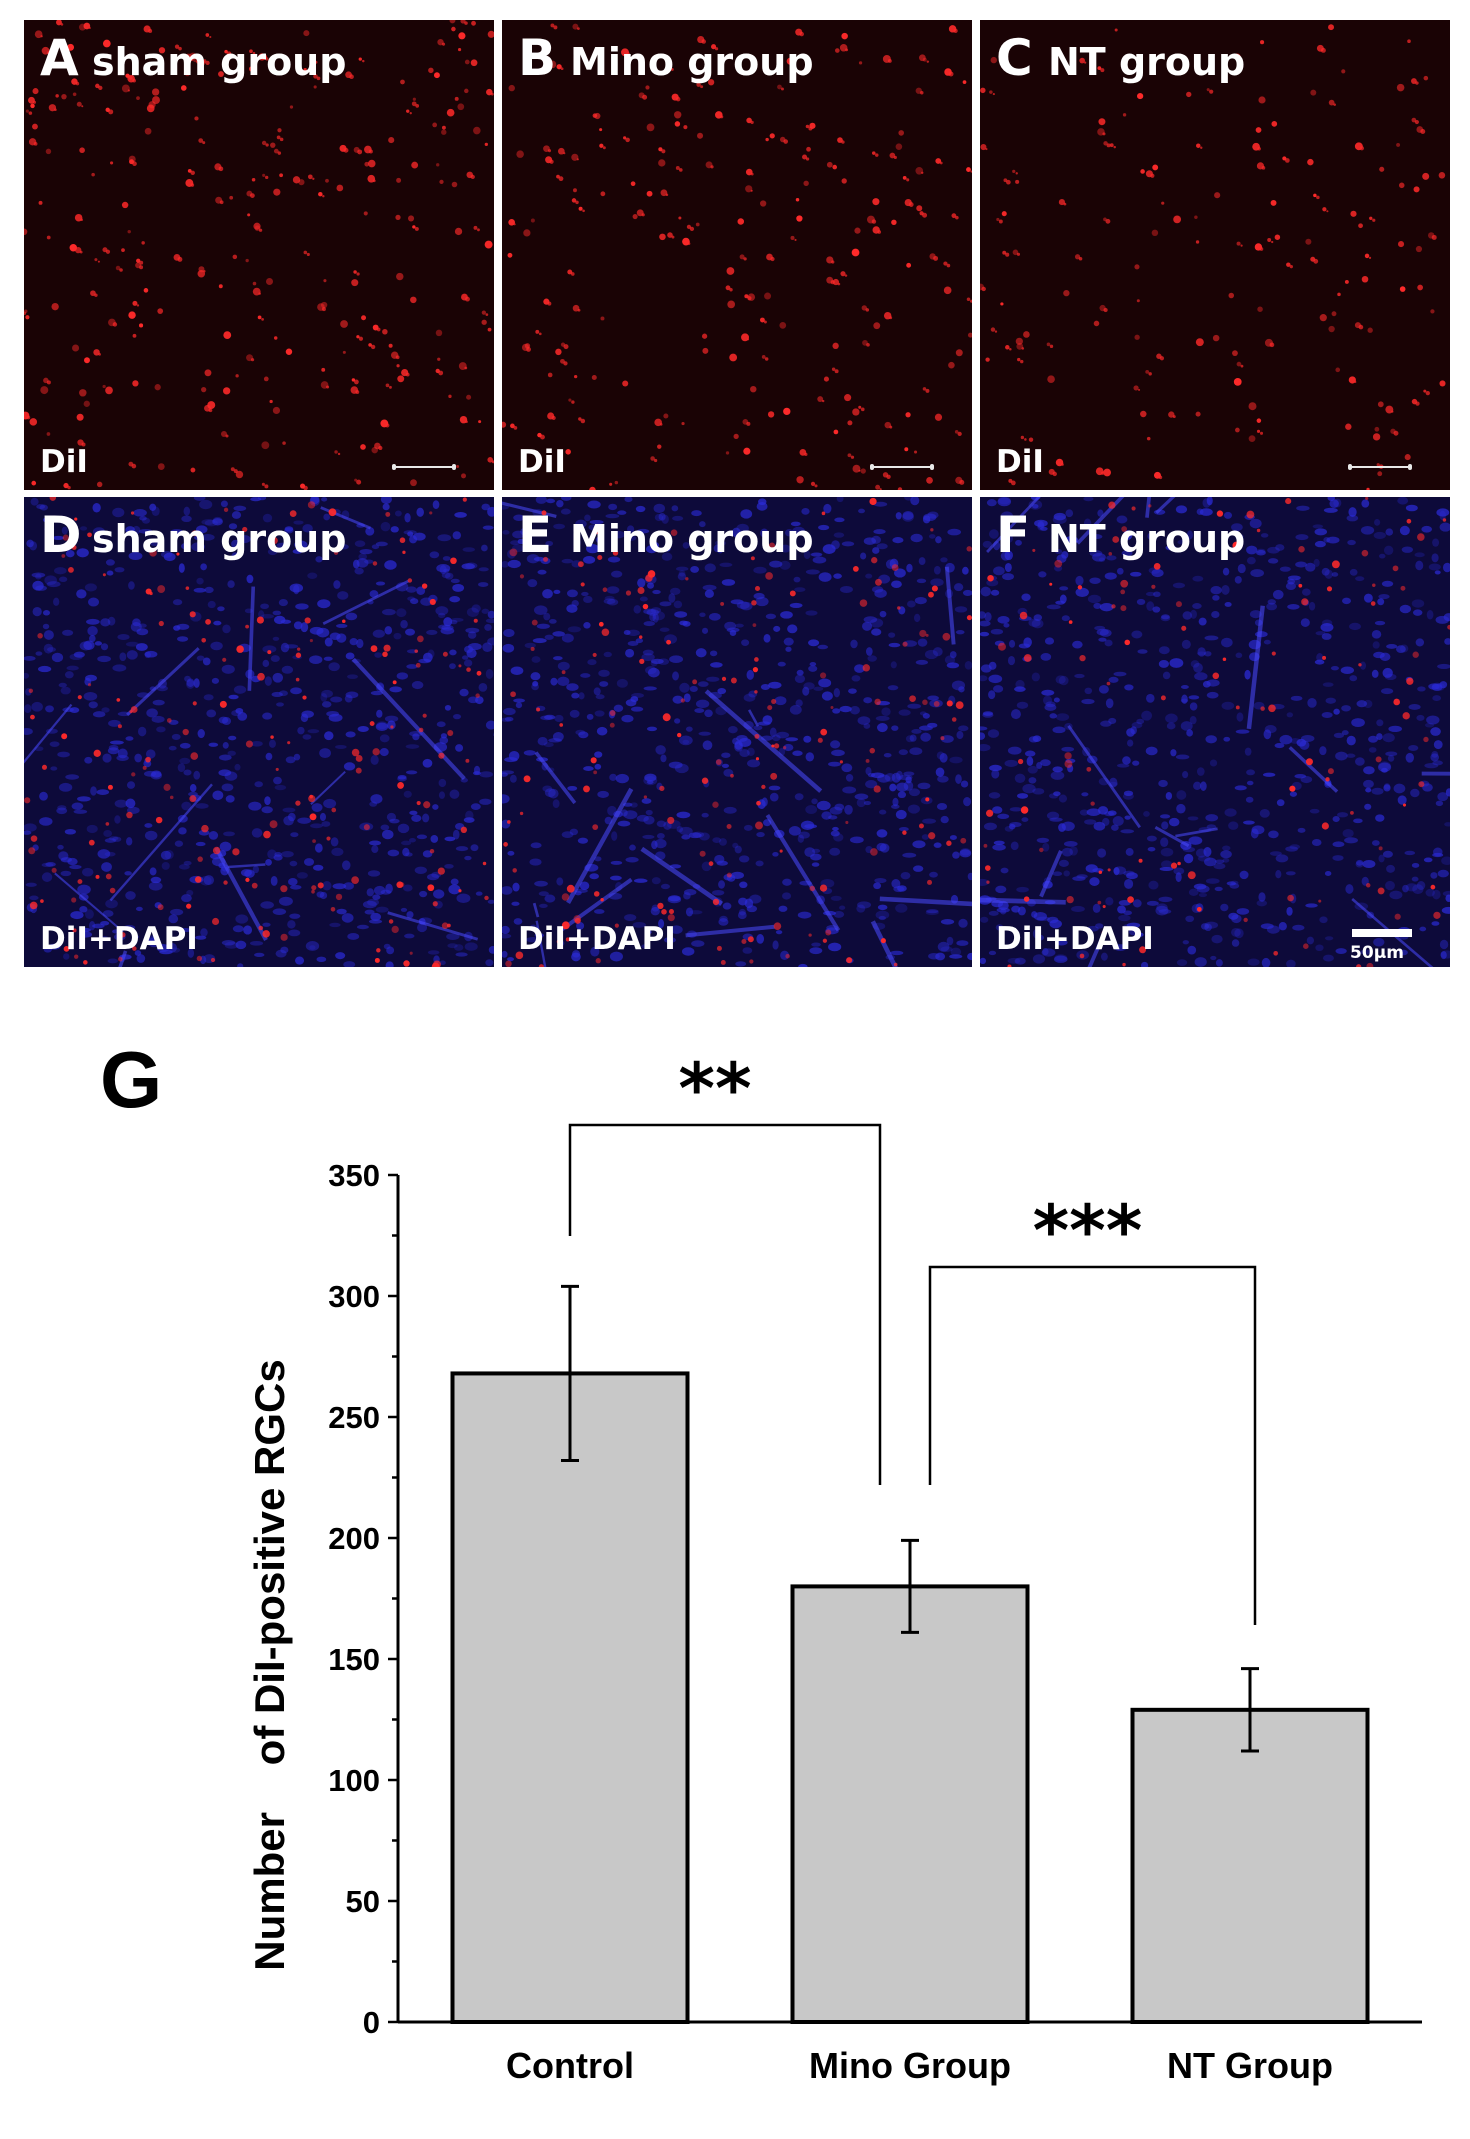 The height and width of the screenshot is (2139, 1470). I want to click on y-tick-label: 250, so click(354, 1417).